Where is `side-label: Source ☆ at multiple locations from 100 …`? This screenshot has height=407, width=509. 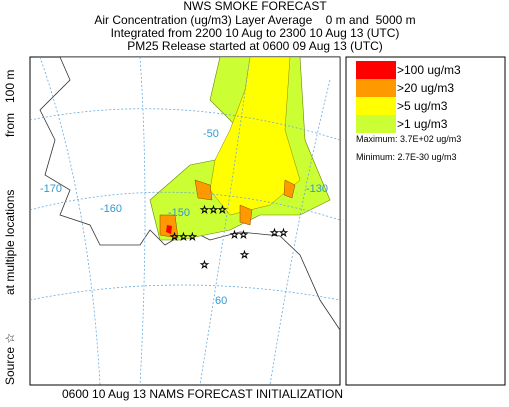 side-label: Source ☆ at multiple locations from 100 … is located at coordinates (10, 227).